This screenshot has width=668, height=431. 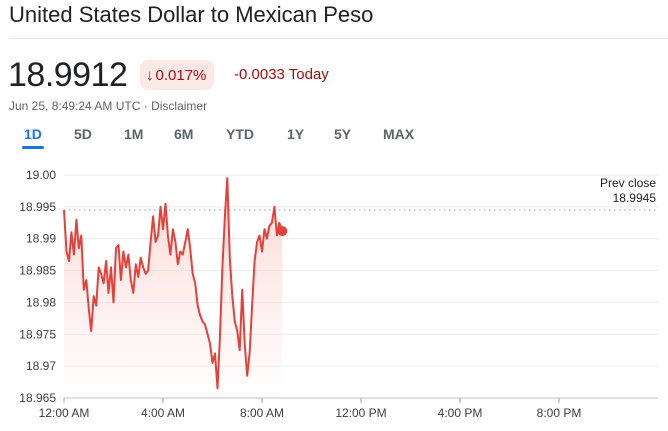 I want to click on y-tick-label: 18.99, so click(x=41, y=239).